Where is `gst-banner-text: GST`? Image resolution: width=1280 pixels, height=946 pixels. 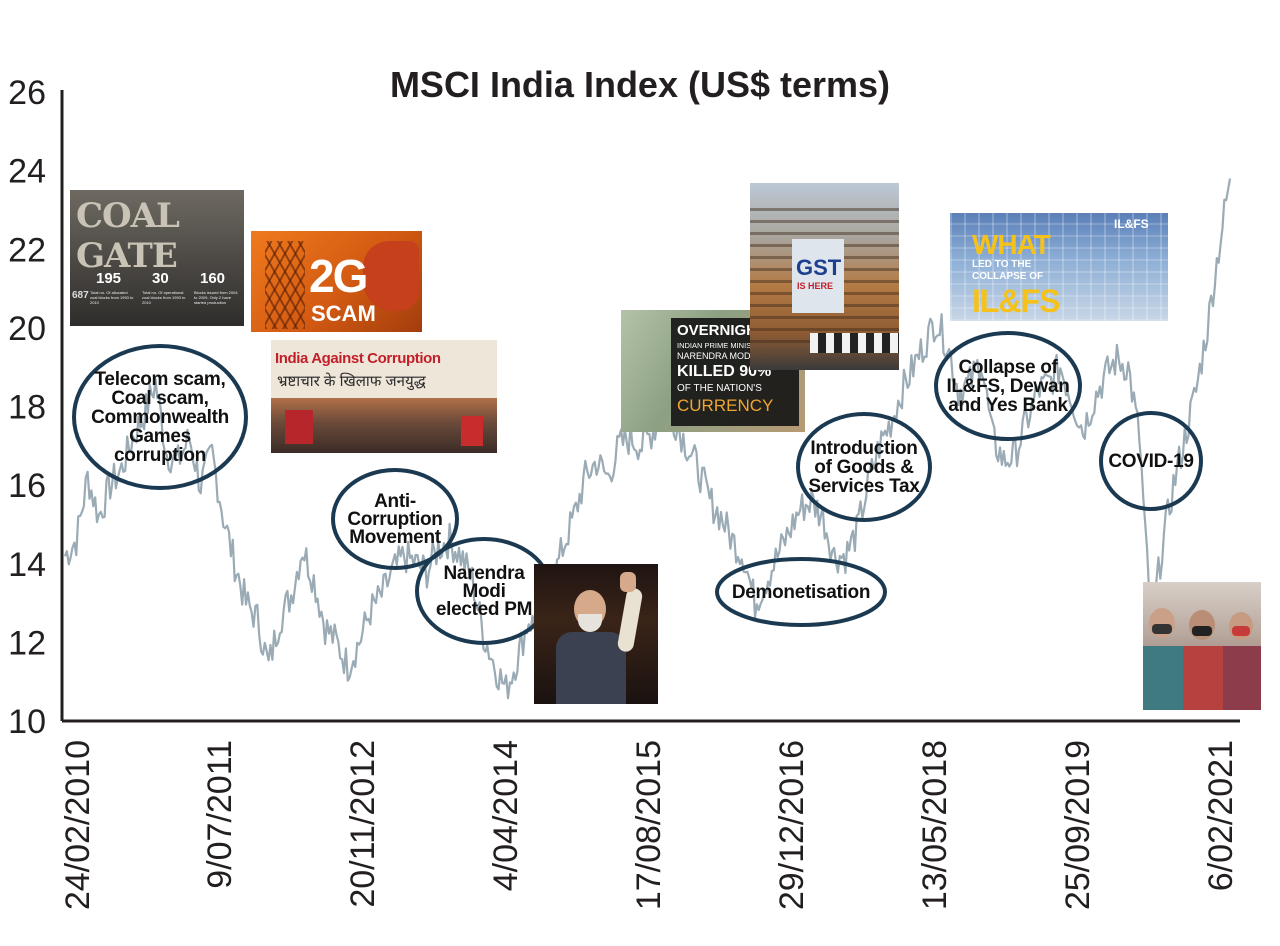 gst-banner-text: GST is located at coordinates (819, 267).